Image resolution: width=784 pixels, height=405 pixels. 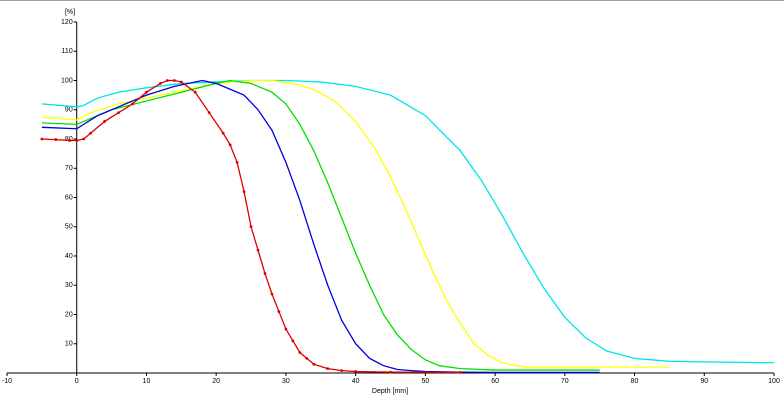 I want to click on y-tick-label: 20, so click(x=69, y=314).